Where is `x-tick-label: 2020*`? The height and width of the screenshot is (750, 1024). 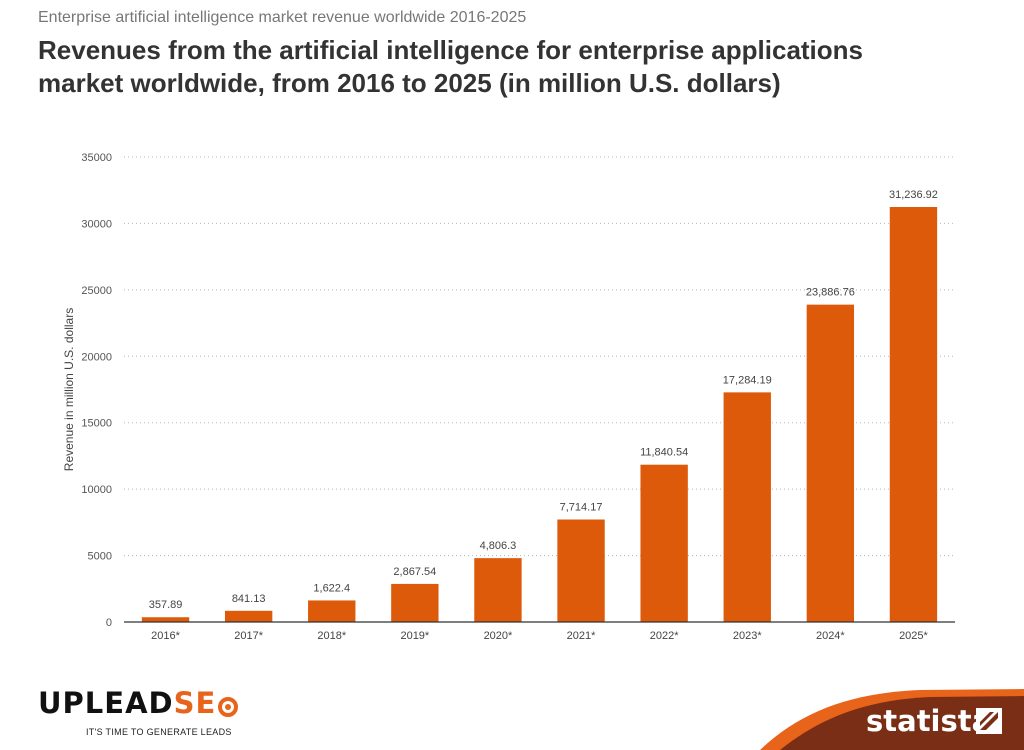
x-tick-label: 2020* is located at coordinates (498, 636).